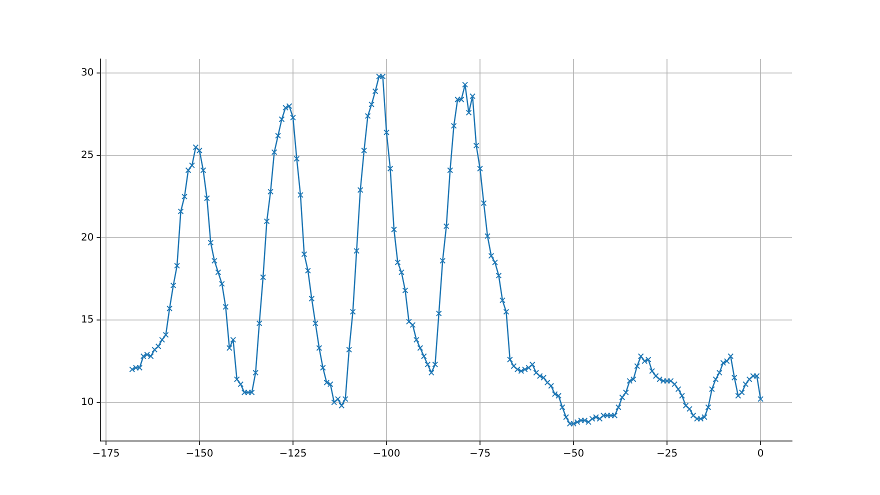 Image resolution: width=880 pixels, height=495 pixels. I want to click on y-tick-label: 10, so click(87, 402).